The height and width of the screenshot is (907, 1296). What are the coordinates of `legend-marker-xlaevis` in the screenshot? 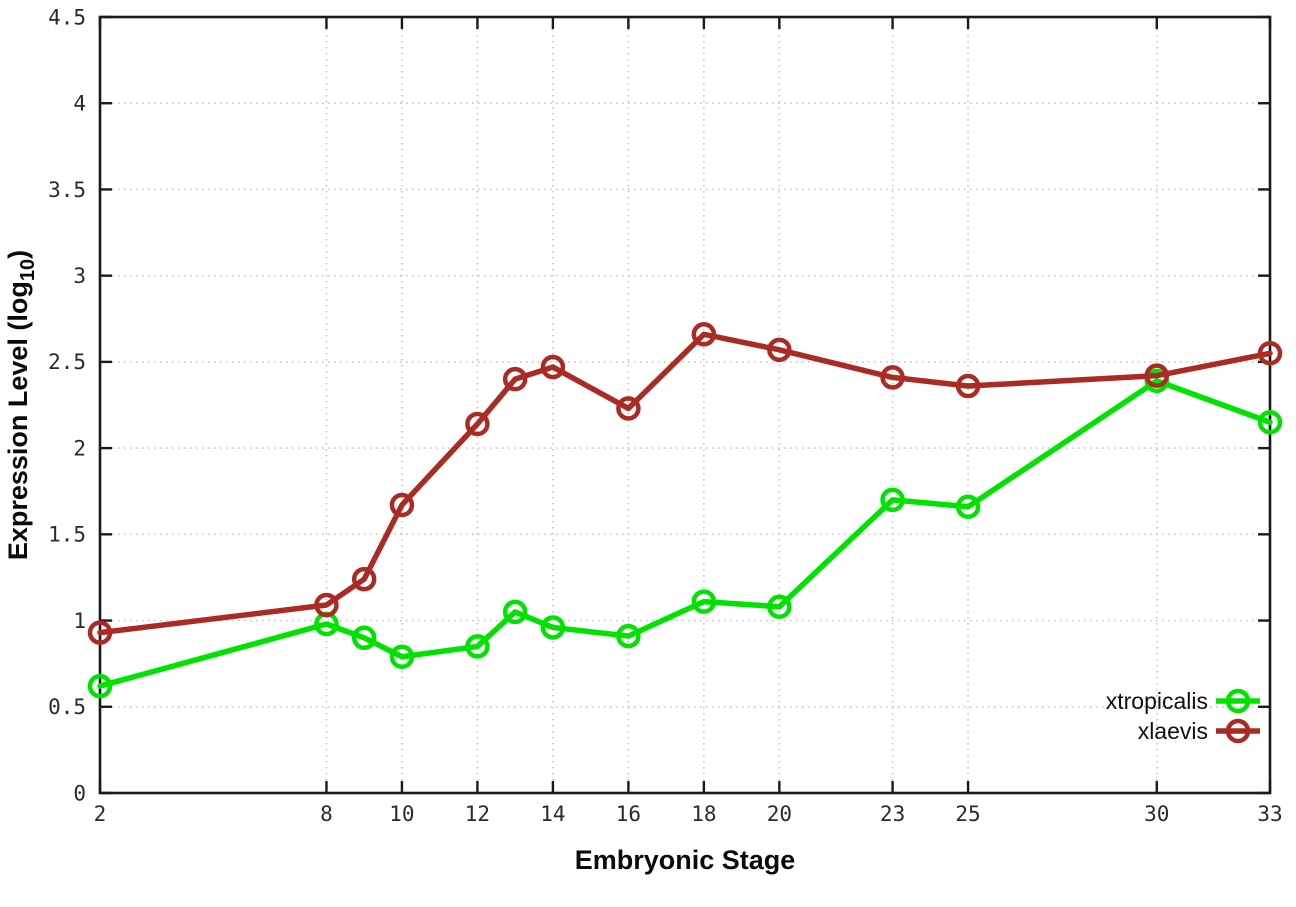 It's located at (1238, 731).